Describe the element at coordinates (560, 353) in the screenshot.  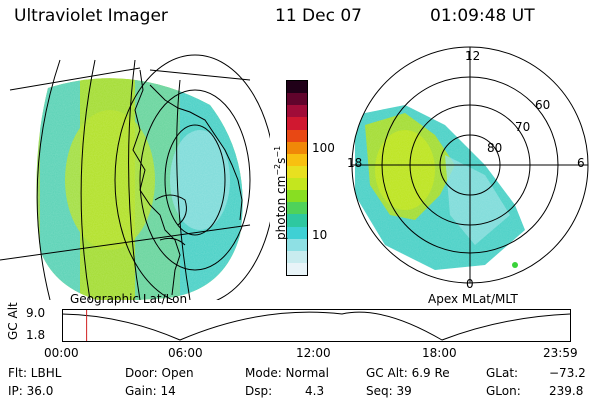
I see `altitude-xtick-4: 23:59` at that location.